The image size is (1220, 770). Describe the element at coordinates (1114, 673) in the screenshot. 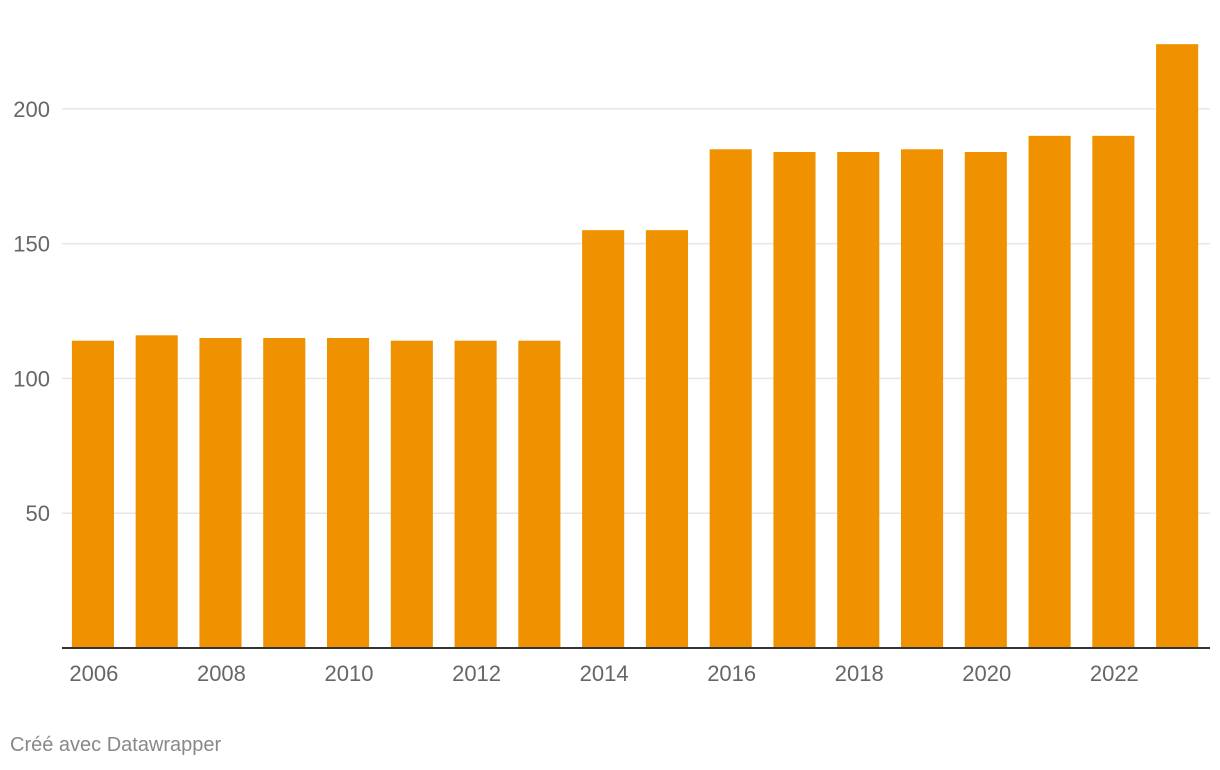

I see `x-tick-label-2022: 2022` at that location.